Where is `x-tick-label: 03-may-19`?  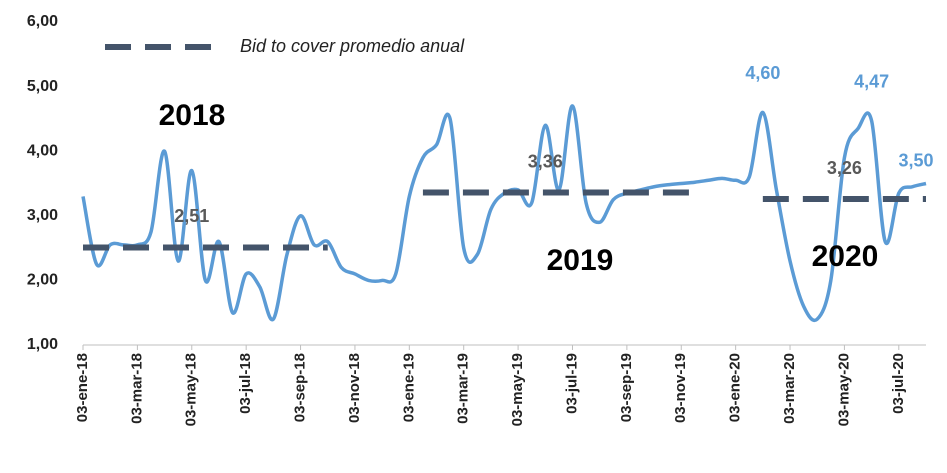
x-tick-label: 03-may-19 is located at coordinates (517, 389).